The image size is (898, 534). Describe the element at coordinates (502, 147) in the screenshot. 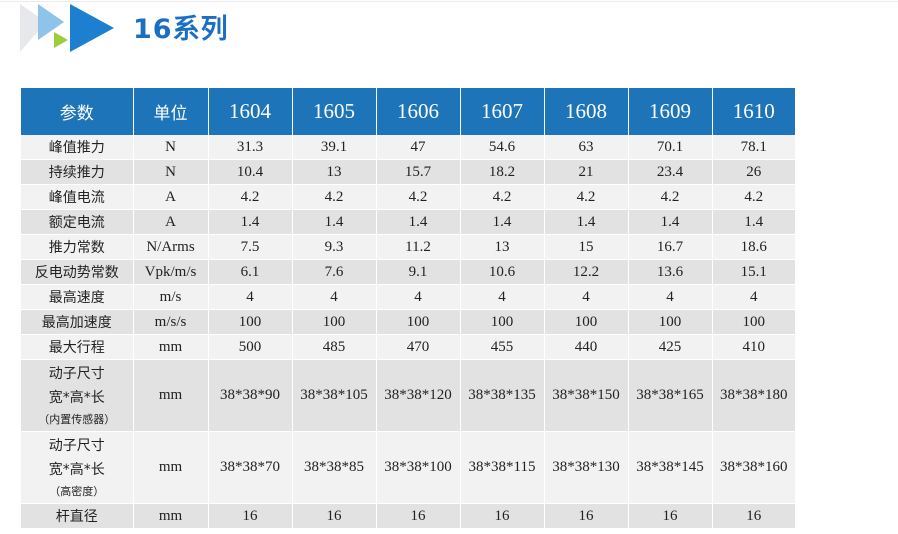

I see `value-cell: 54.6` at that location.